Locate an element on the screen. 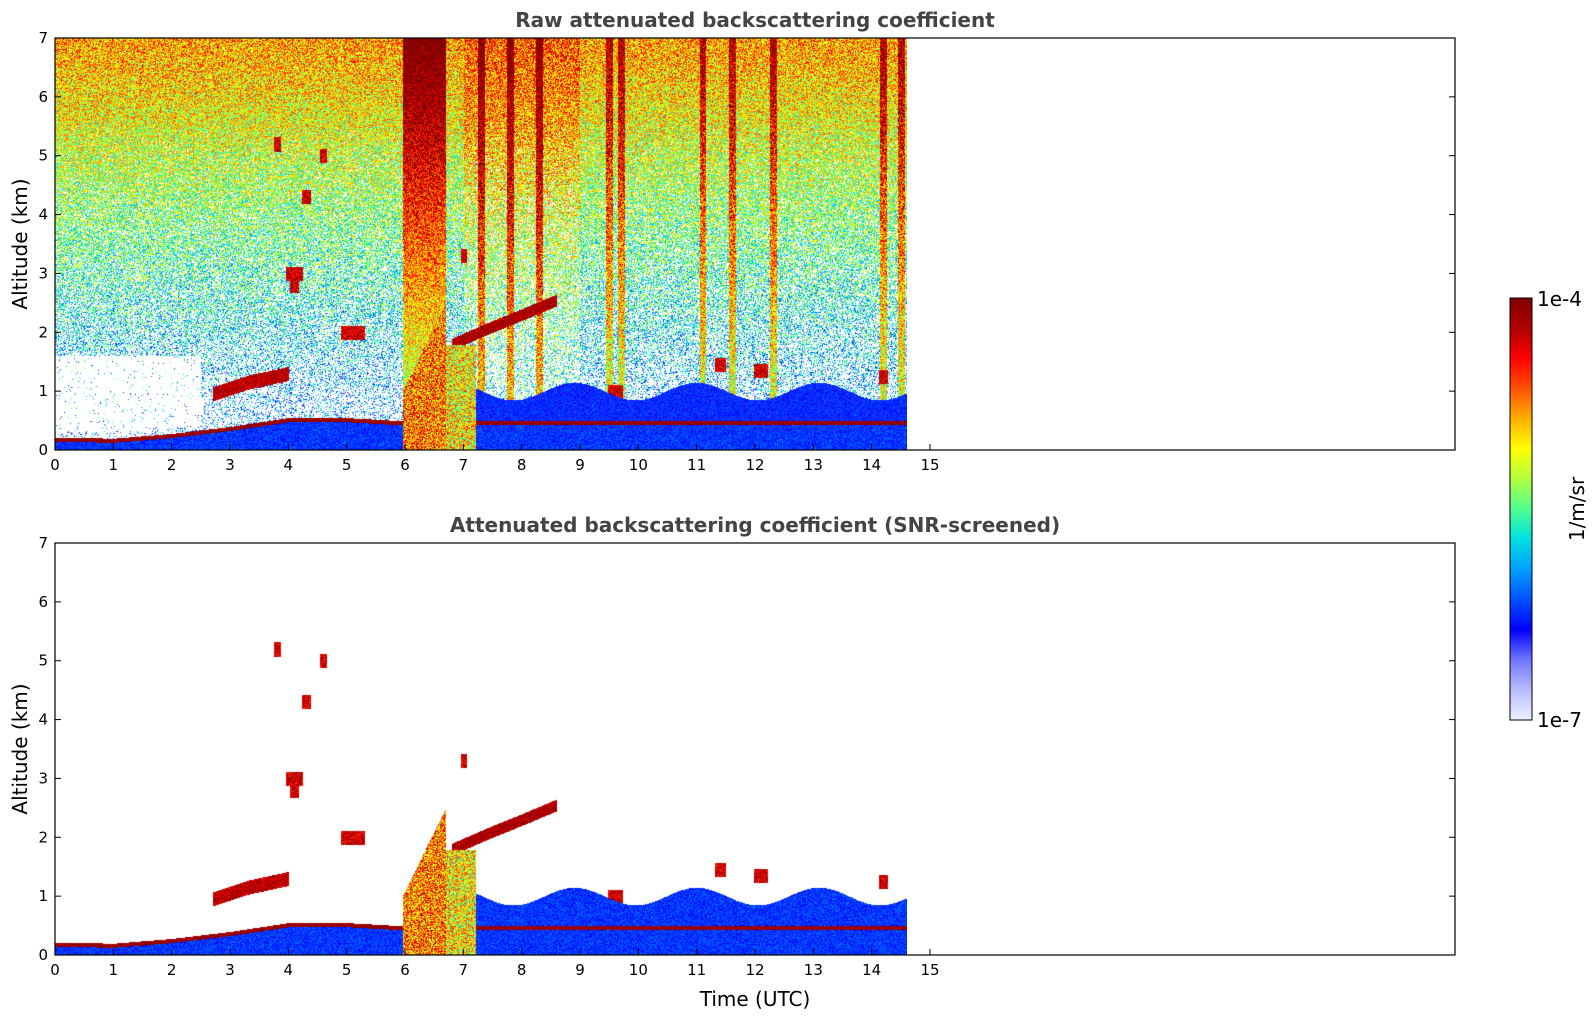 The width and height of the screenshot is (1595, 1020). colorbar-unit-label: 1/m/sr is located at coordinates (1577, 508).